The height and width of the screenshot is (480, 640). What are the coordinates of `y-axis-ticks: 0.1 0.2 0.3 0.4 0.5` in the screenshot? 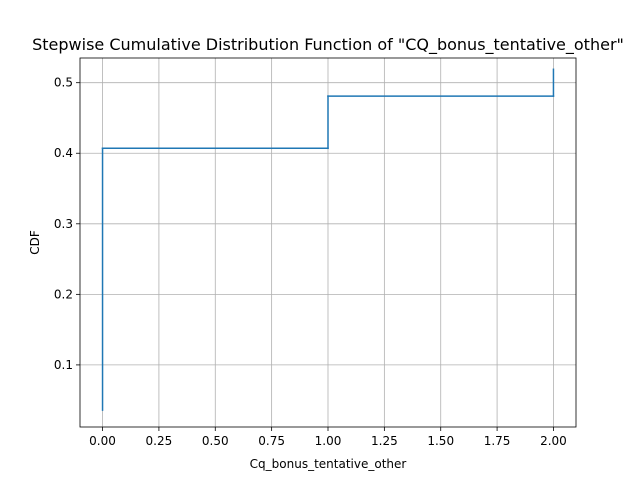 It's located at (67, 224).